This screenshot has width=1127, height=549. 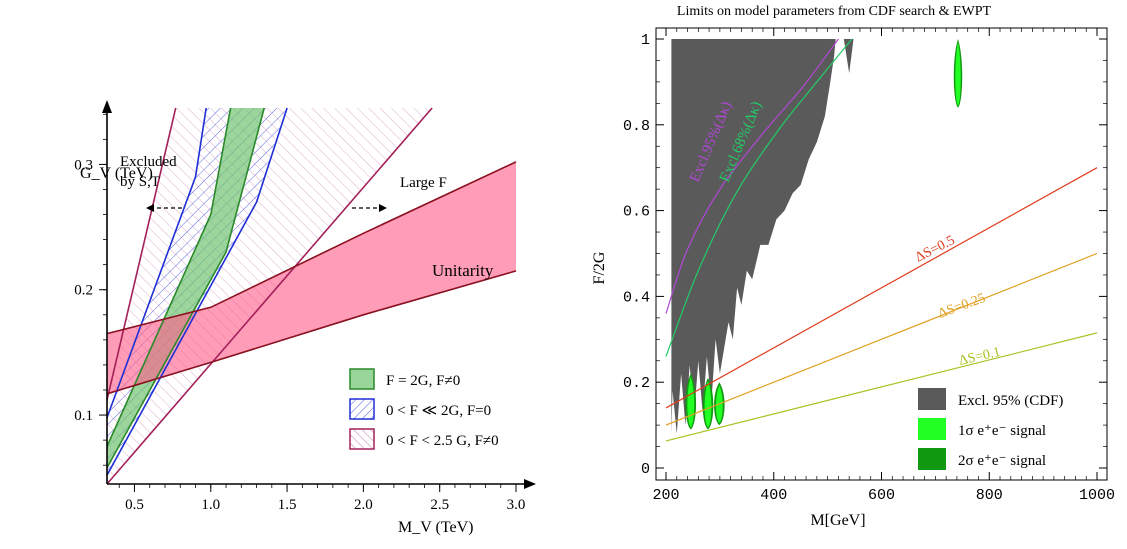 I want to click on left-x-tick-label: 1.5, so click(x=287, y=505).